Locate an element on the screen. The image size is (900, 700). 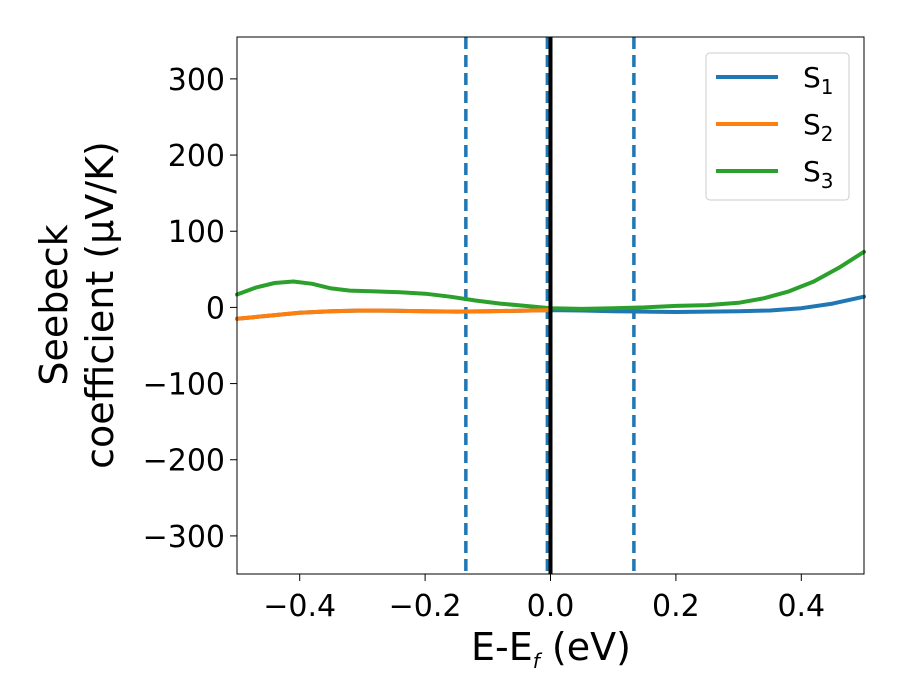
legend-label-s1-name: S is located at coordinates (812, 77).